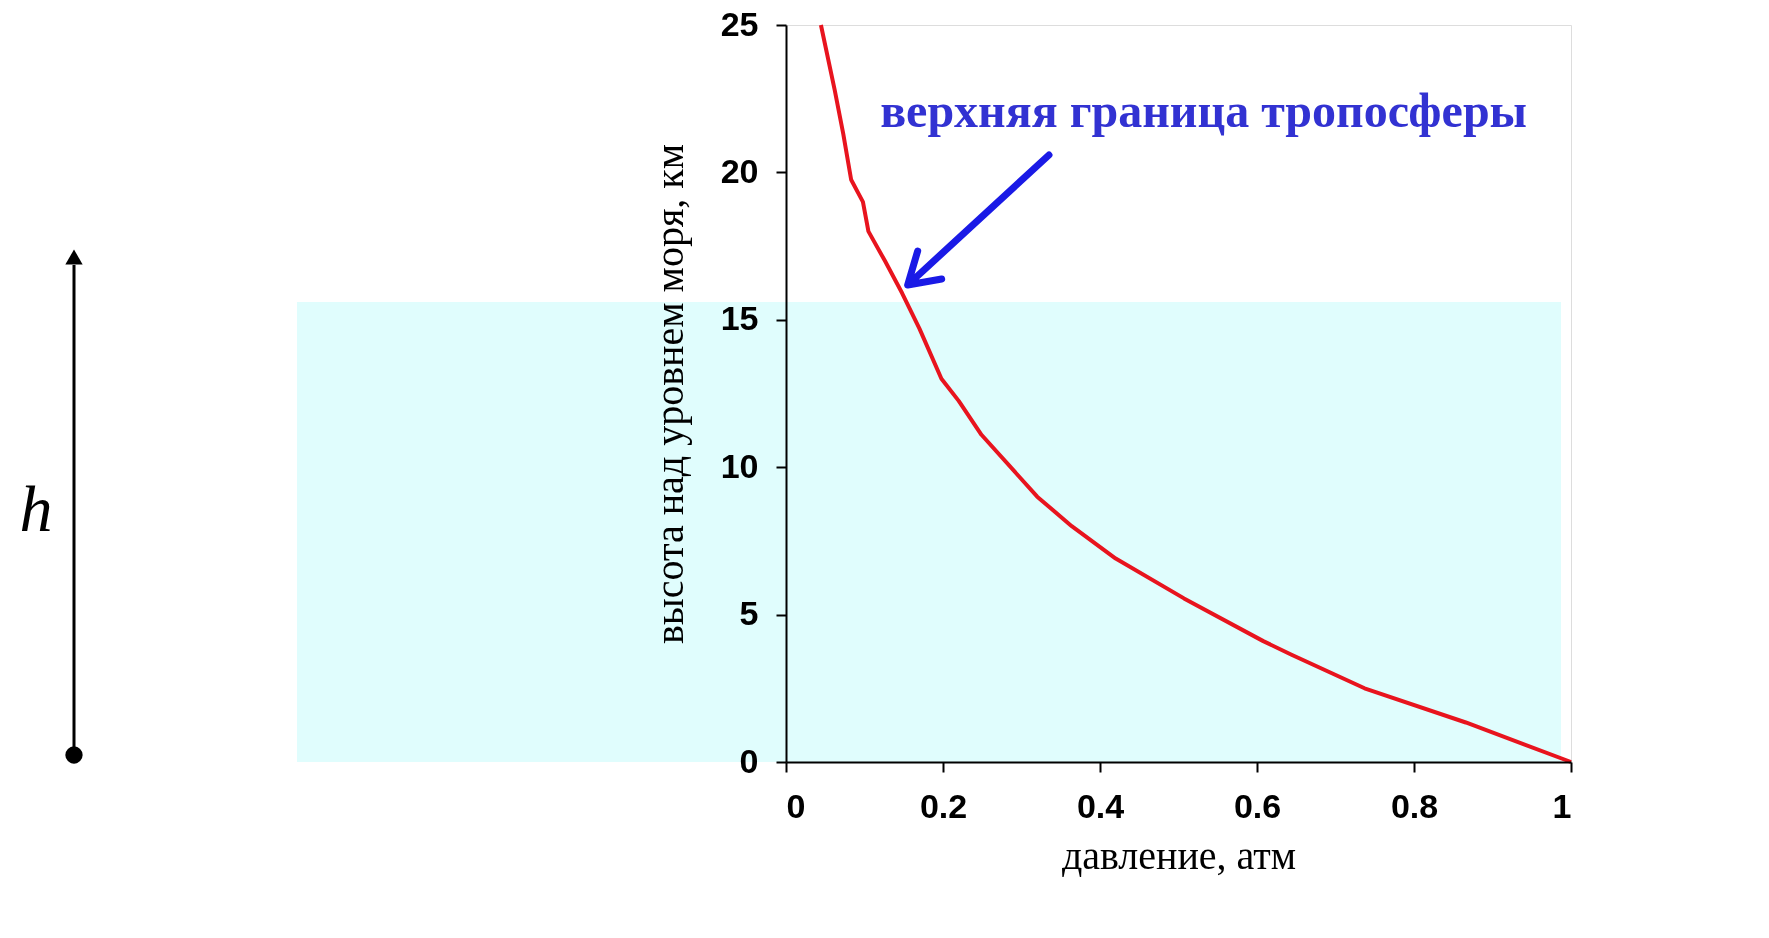 The image size is (1769, 938). Describe the element at coordinates (36, 509) in the screenshot. I see `text: h` at that location.